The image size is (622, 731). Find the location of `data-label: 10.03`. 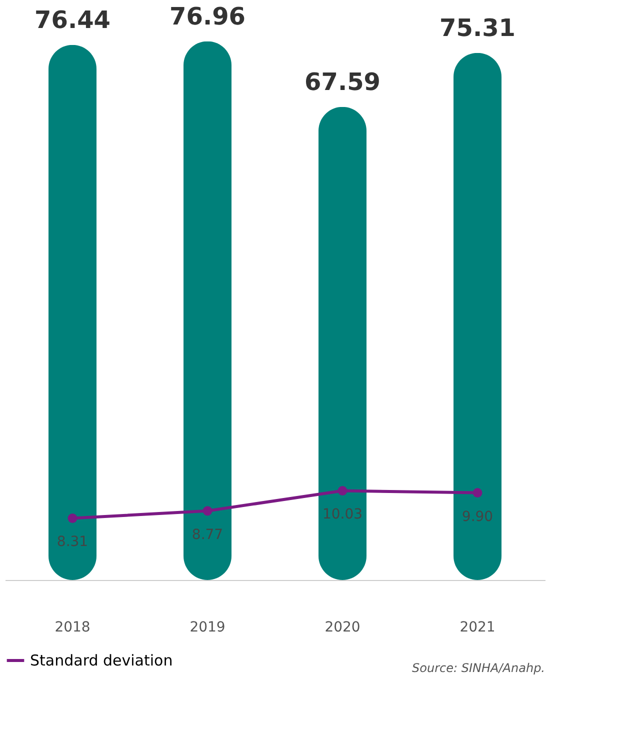

data-label: 10.03 is located at coordinates (342, 514).